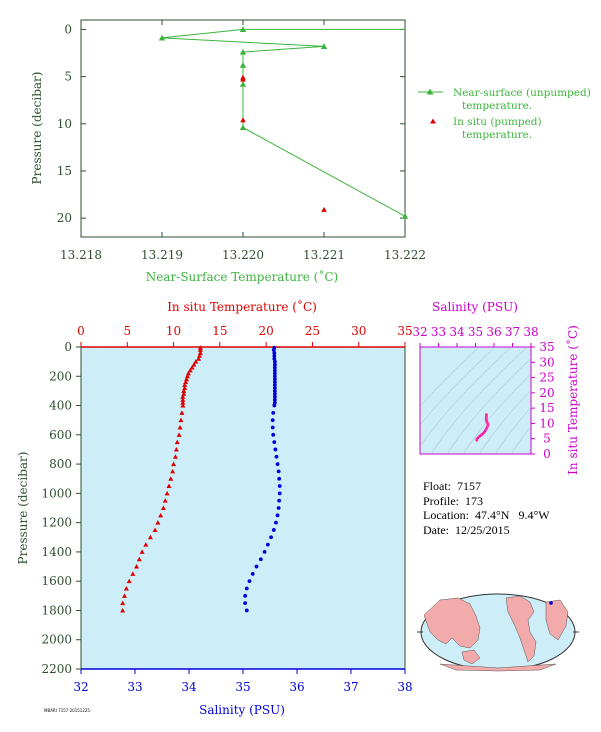 Image resolution: width=601 pixels, height=732 pixels. Describe the element at coordinates (67, 710) in the screenshot. I see `footer-code: MBARI 7157 20151225` at that location.